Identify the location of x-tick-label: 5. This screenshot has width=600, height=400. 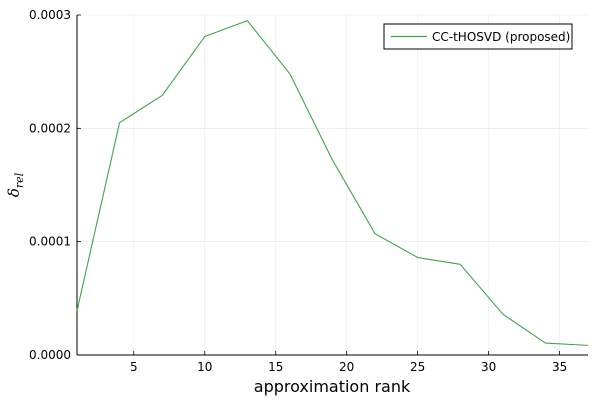
(134, 367).